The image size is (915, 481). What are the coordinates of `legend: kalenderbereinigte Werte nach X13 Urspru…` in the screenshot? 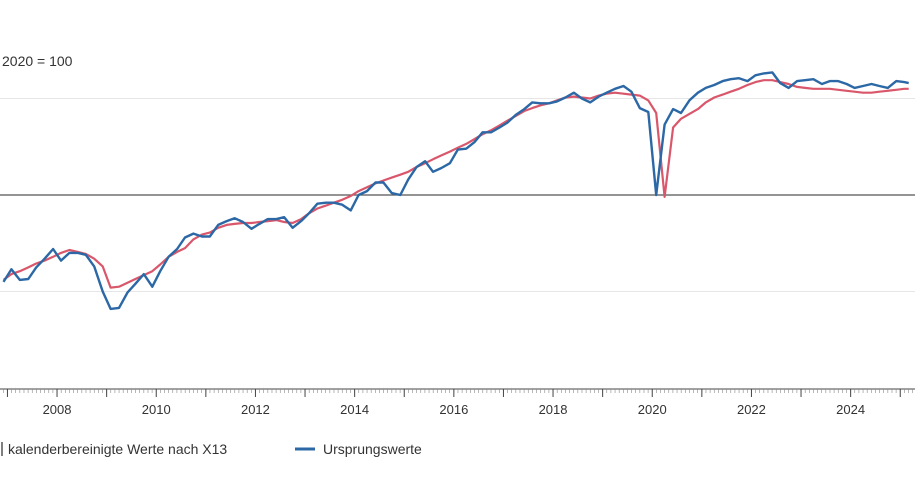 It's located at (211, 449).